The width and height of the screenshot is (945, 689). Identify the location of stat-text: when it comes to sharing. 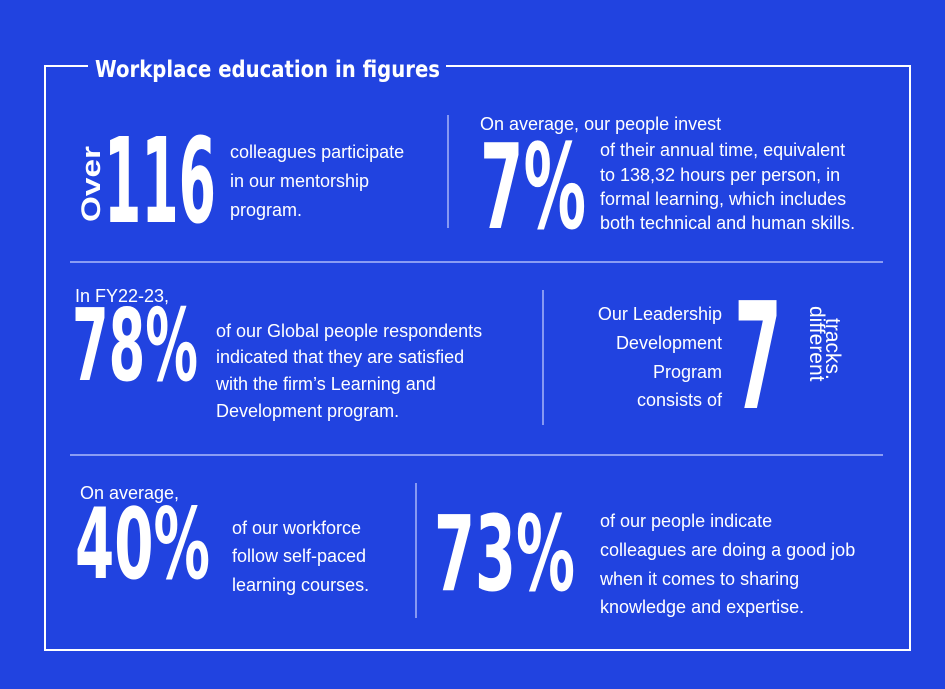
(699, 579).